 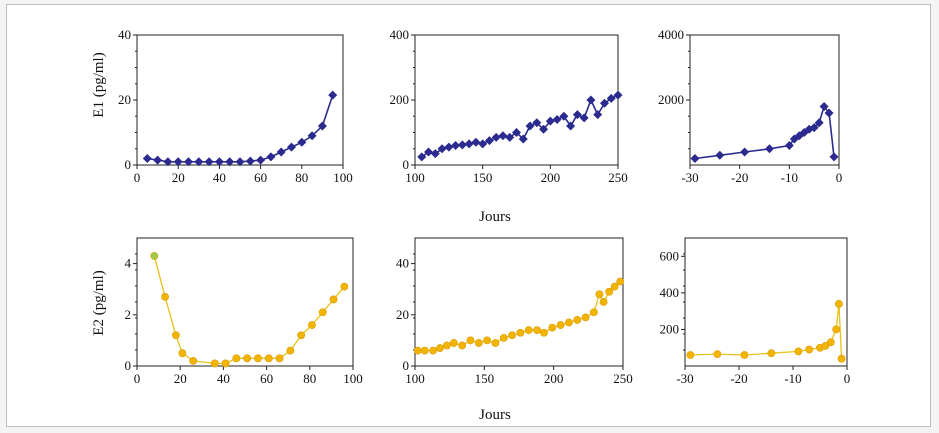 What do you see at coordinates (485, 378) in the screenshot?
I see `x-tick-label: 150` at bounding box center [485, 378].